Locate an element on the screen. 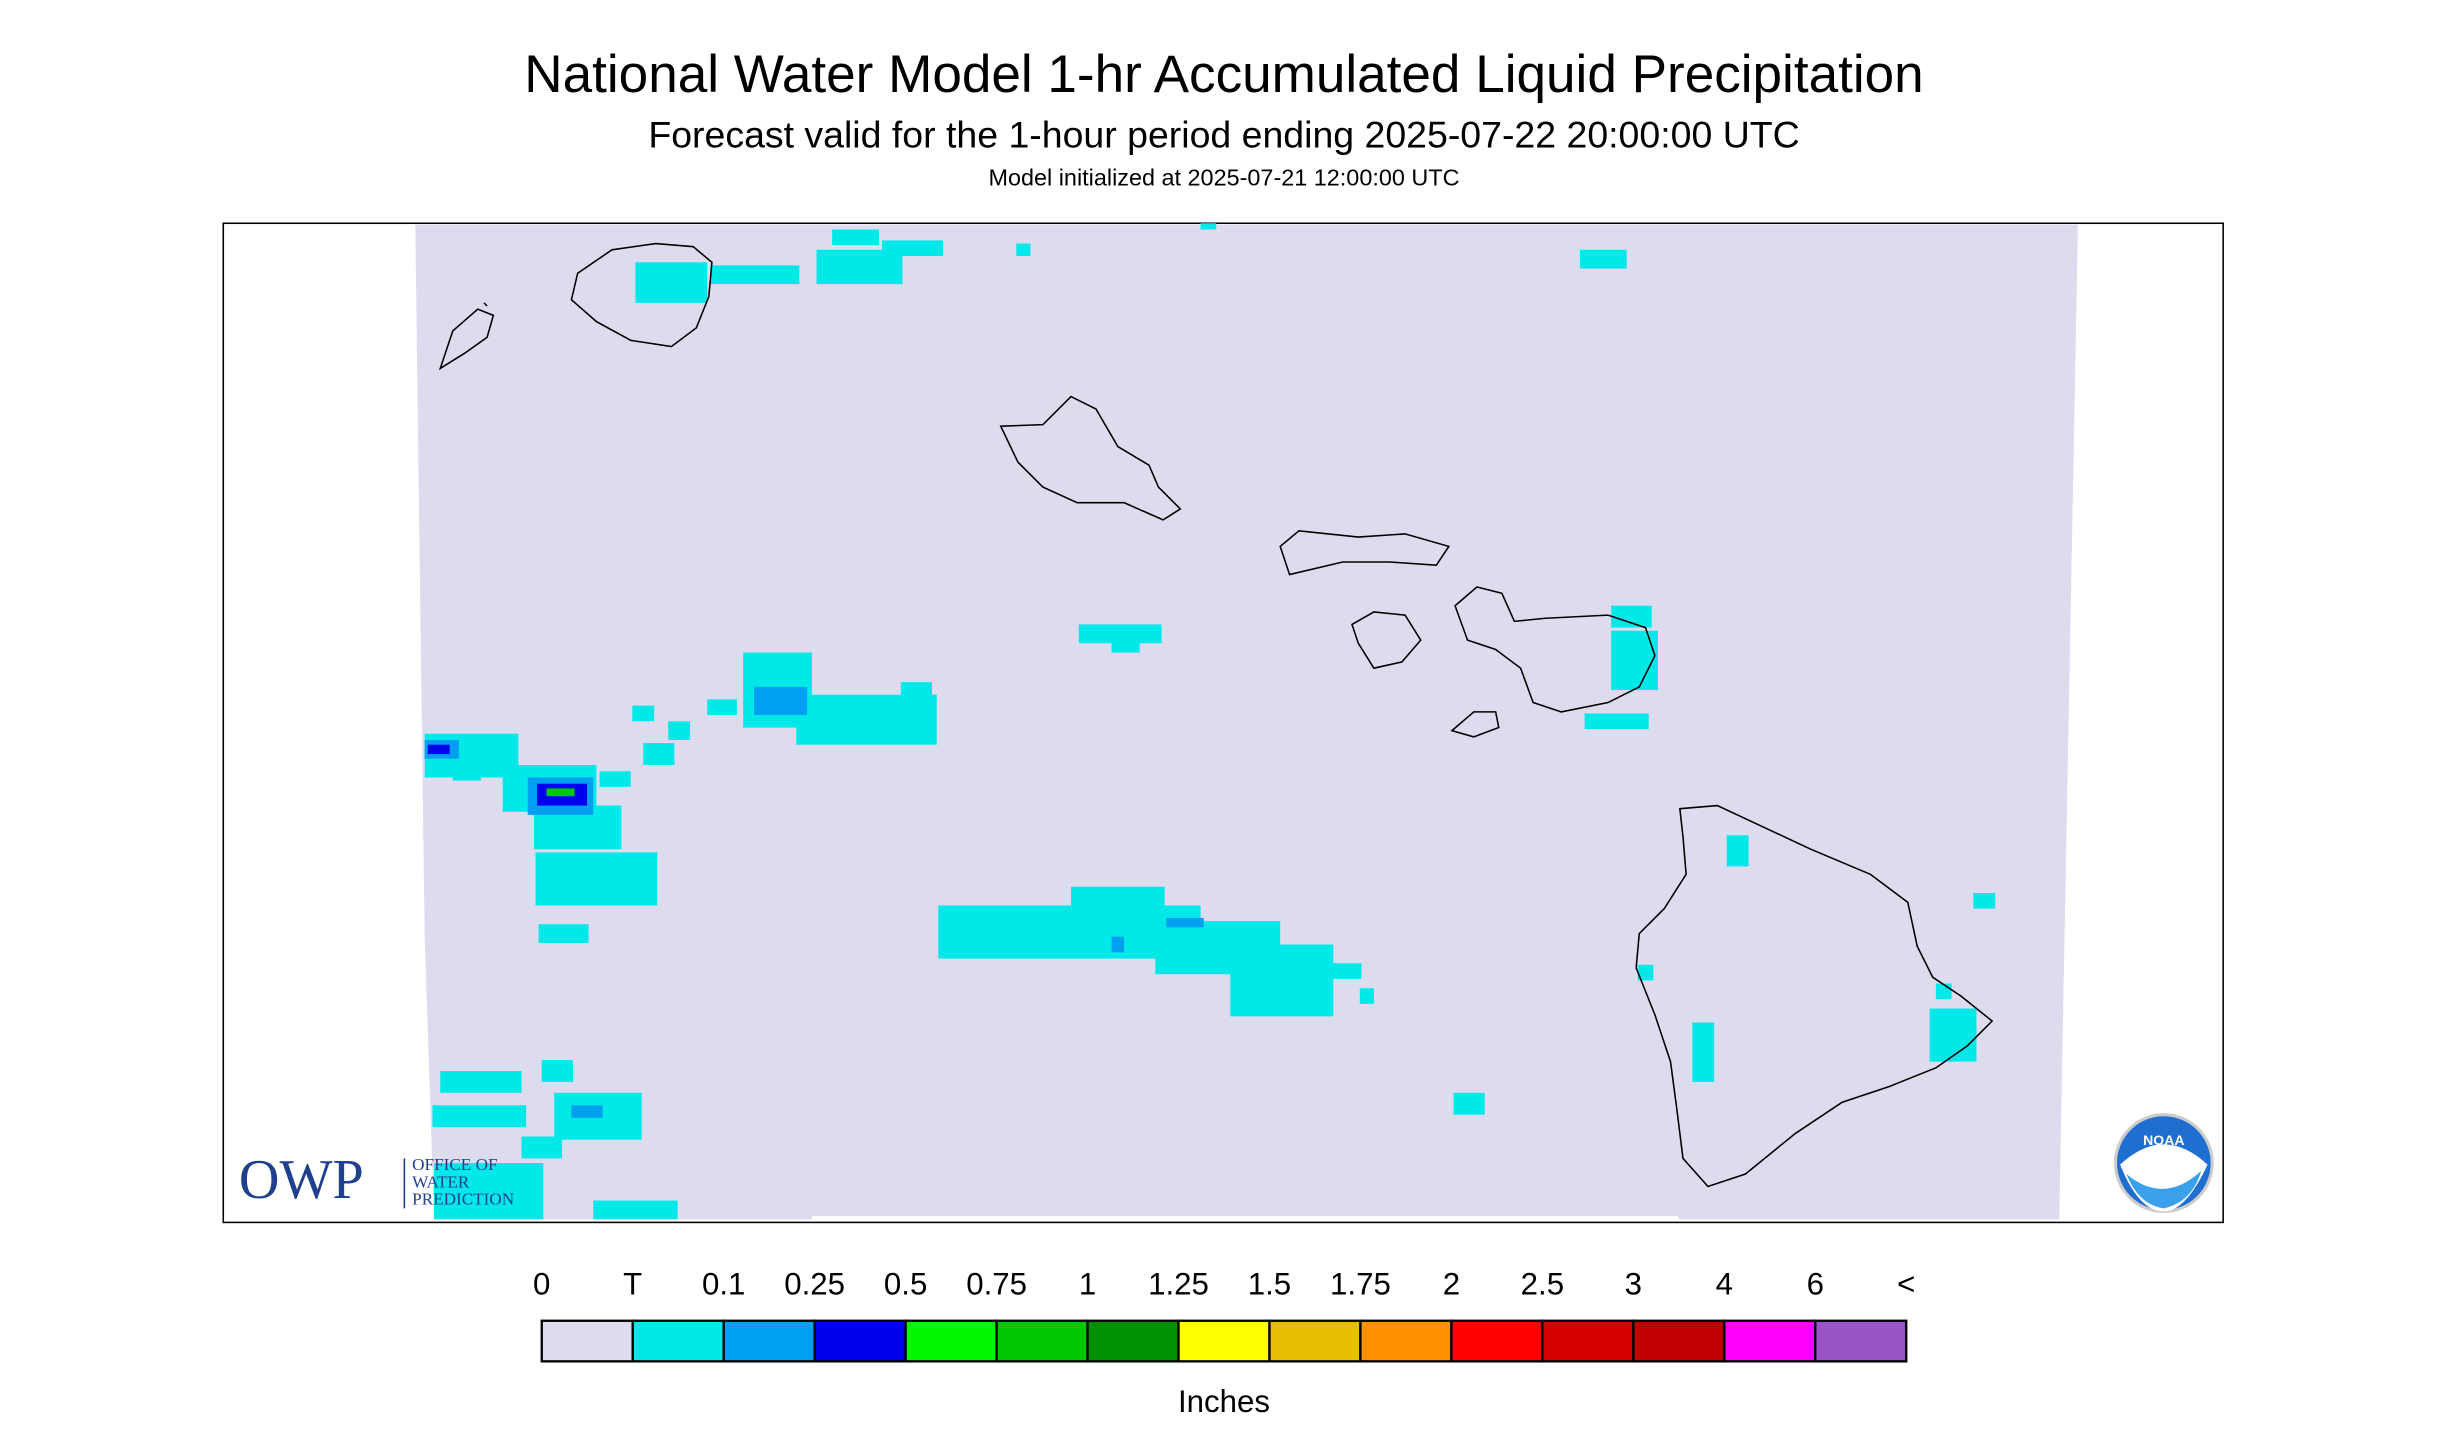  legend-label: 1.25 is located at coordinates (1178, 1284).